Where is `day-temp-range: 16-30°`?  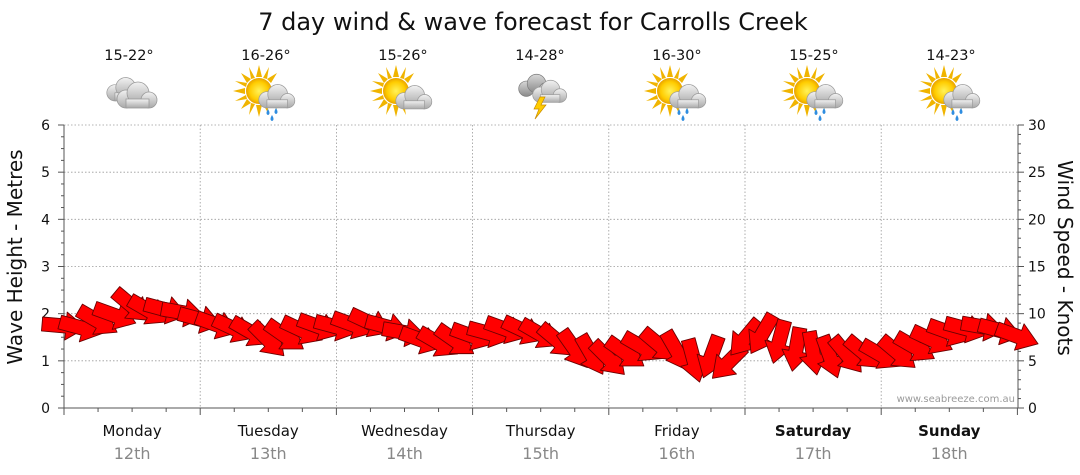
day-temp-range: 16-30° is located at coordinates (676, 56).